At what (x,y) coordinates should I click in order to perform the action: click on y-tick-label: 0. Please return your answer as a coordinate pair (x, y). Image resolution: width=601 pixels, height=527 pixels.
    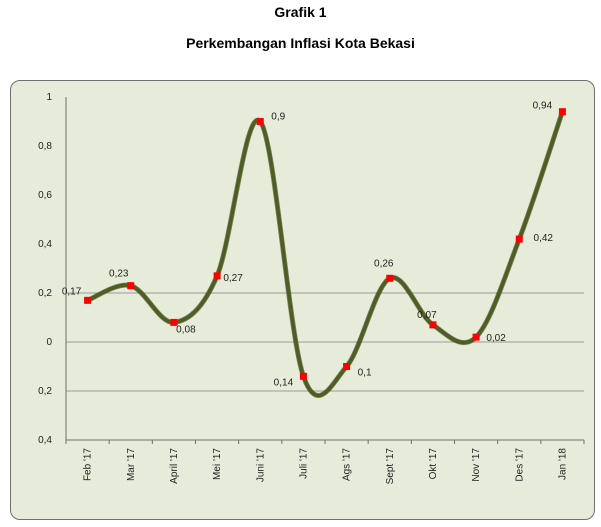
    Looking at the image, I should click on (49, 342).